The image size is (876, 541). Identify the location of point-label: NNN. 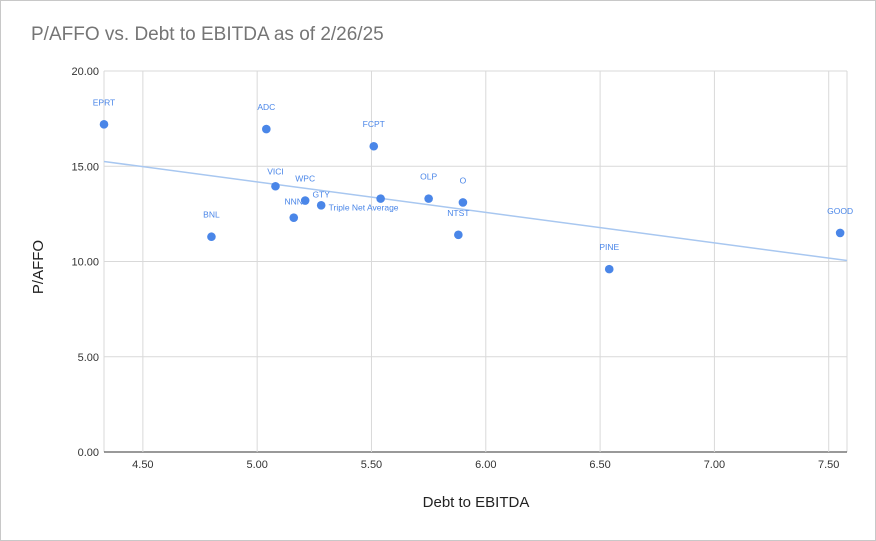
(294, 202).